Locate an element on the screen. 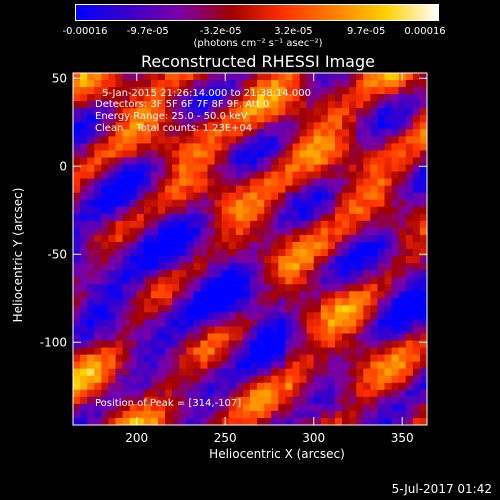  colorbar-tick-label: -9.7e-05 is located at coordinates (147, 31).